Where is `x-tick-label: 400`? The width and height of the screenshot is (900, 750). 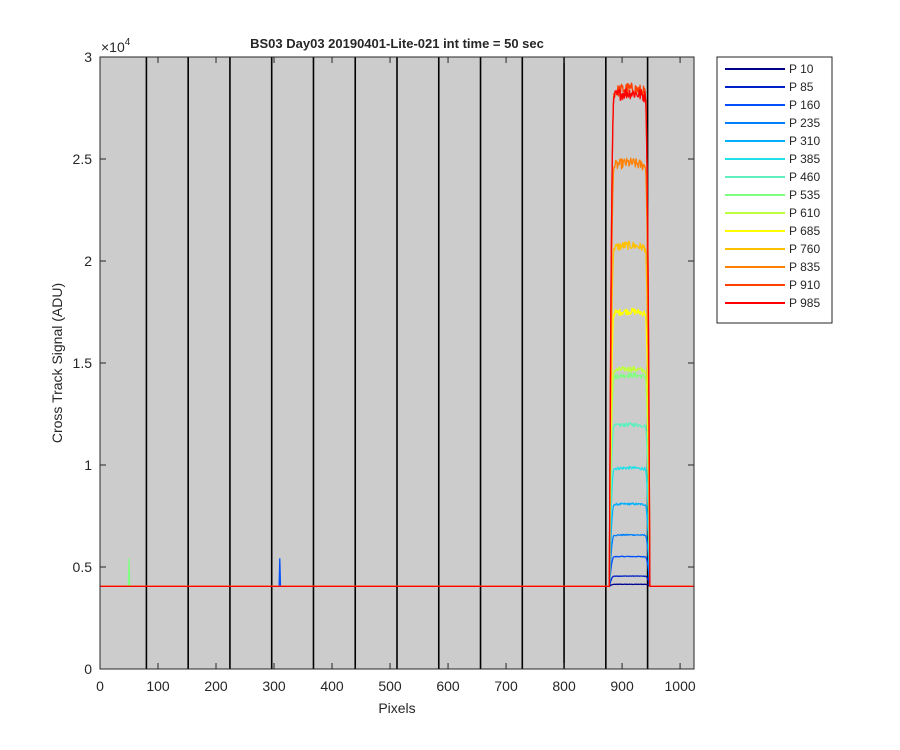
x-tick-label: 400 is located at coordinates (332, 686).